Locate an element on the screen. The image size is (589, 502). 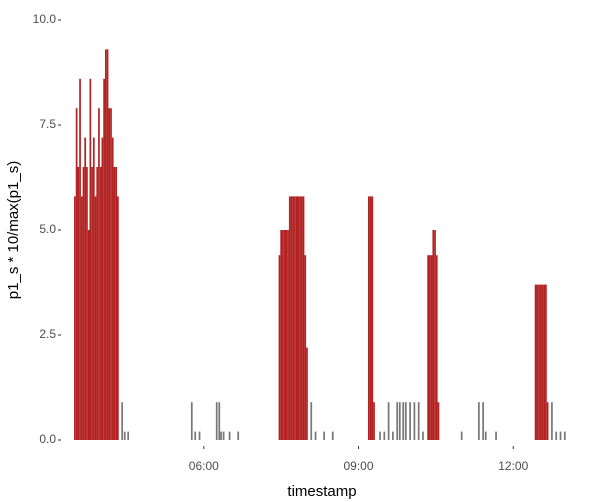
y-tick-label: 7.5 is located at coordinates (47, 124).